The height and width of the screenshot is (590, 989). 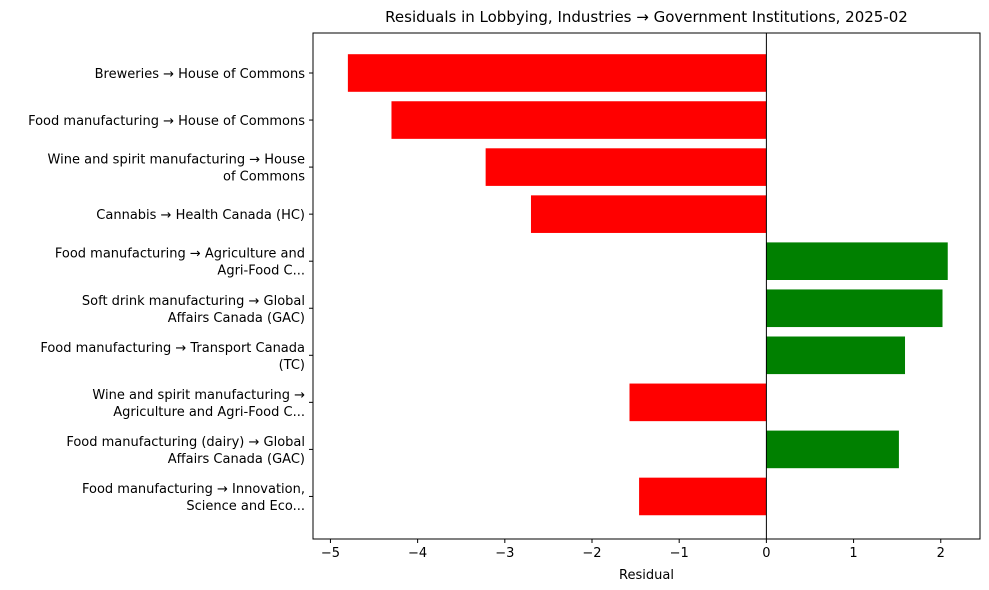 What do you see at coordinates (200, 74) in the screenshot?
I see `y-tick-label: Breweries → House of Commons` at bounding box center [200, 74].